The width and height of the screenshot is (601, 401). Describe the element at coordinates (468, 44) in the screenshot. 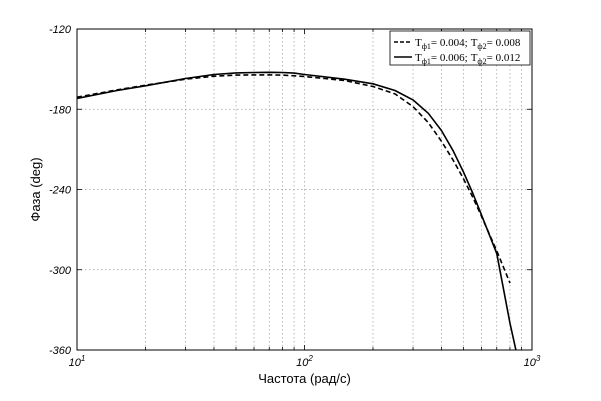

I see `legend-label-1: Tф1= 0.004; Tф2= 0.008` at that location.